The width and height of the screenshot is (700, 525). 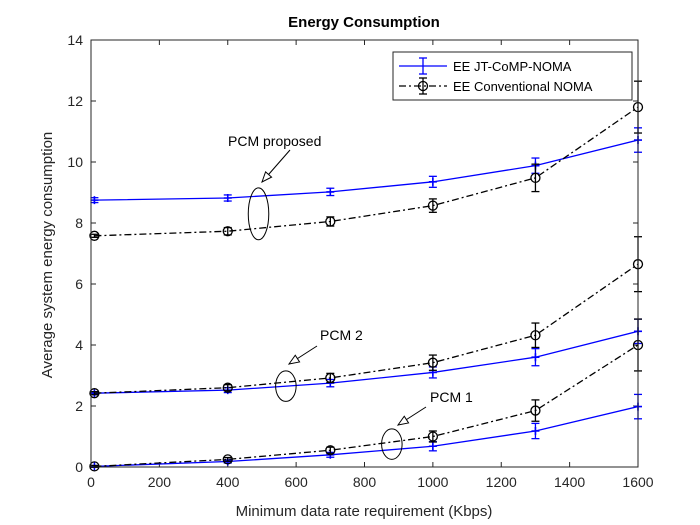 What do you see at coordinates (512, 66) in the screenshot?
I see `legend-label-0: EE JT-CoMP-NOMA` at bounding box center [512, 66].